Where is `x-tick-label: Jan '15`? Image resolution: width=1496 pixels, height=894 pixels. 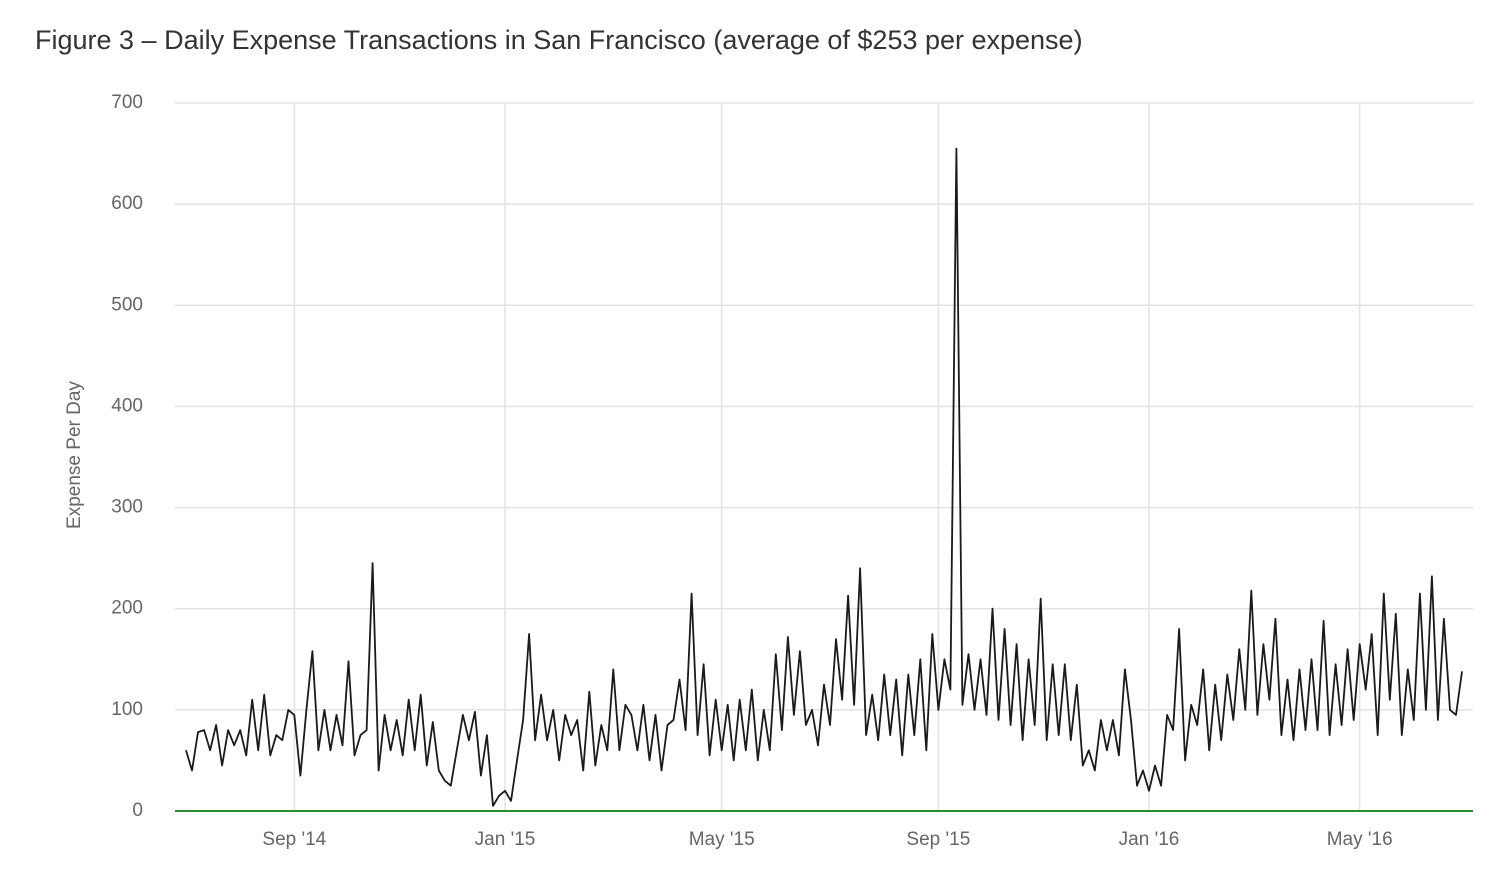 x-tick-label: Jan '15 is located at coordinates (505, 839).